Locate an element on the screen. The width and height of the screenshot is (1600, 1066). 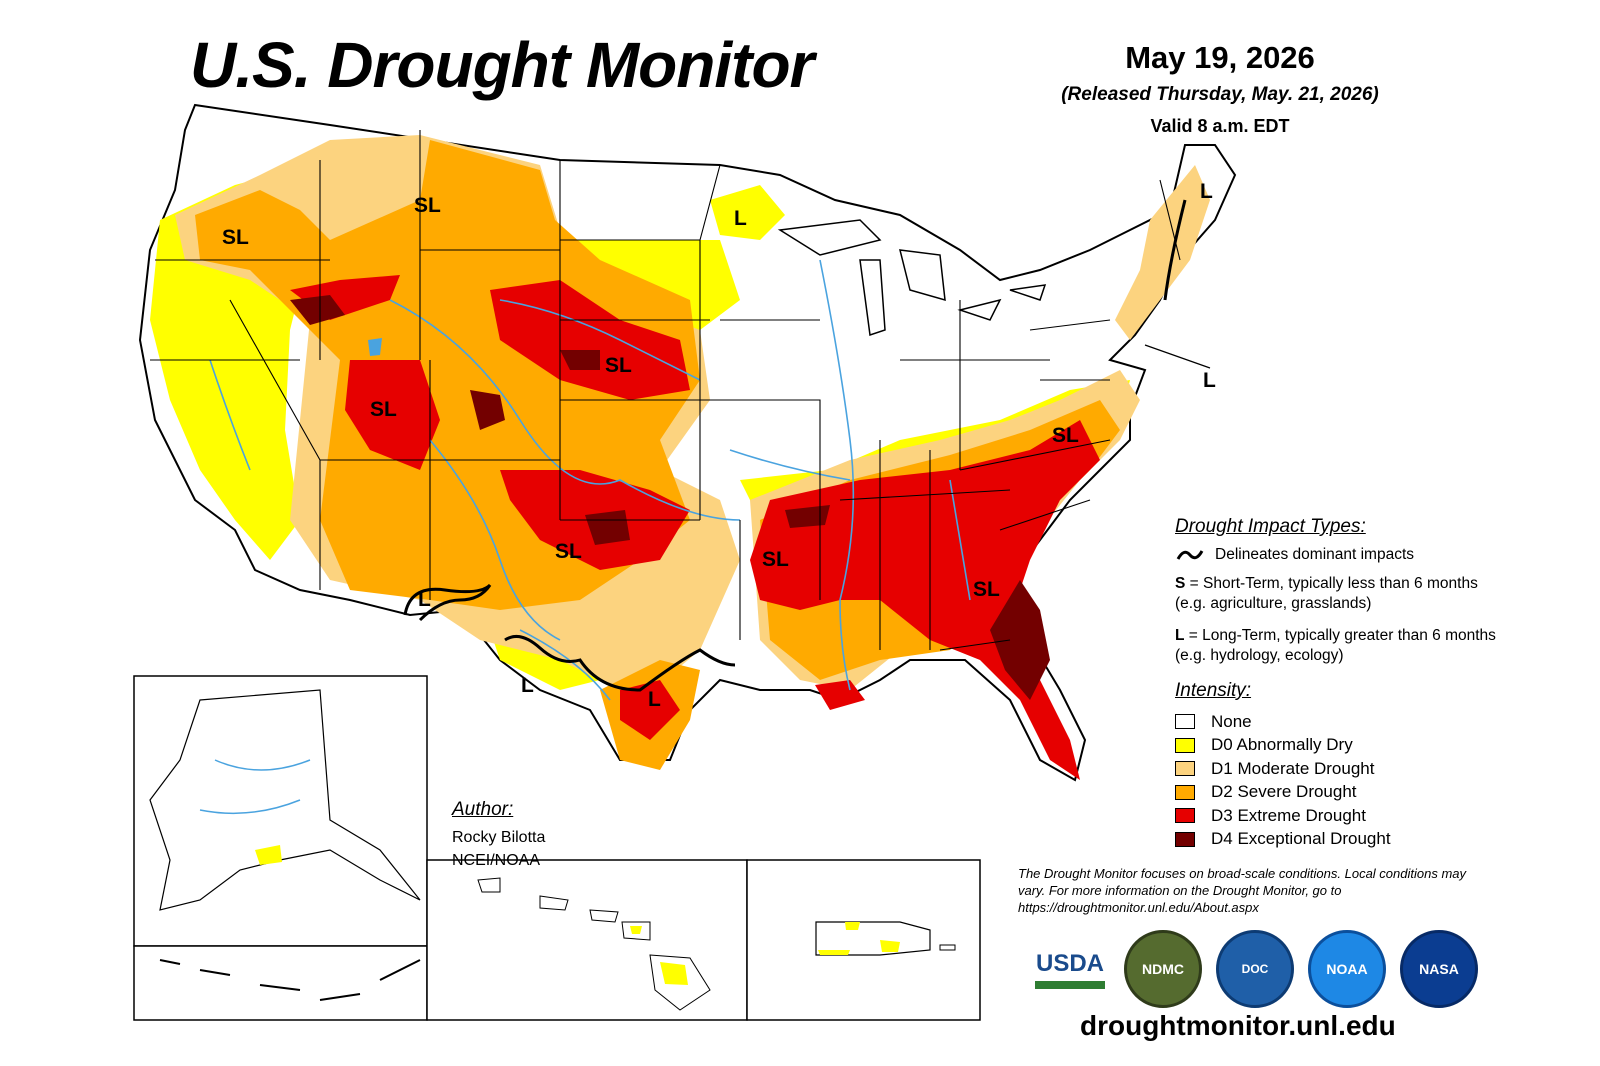
intensity-label: D1 Moderate Drought is located at coordinates (1293, 768).